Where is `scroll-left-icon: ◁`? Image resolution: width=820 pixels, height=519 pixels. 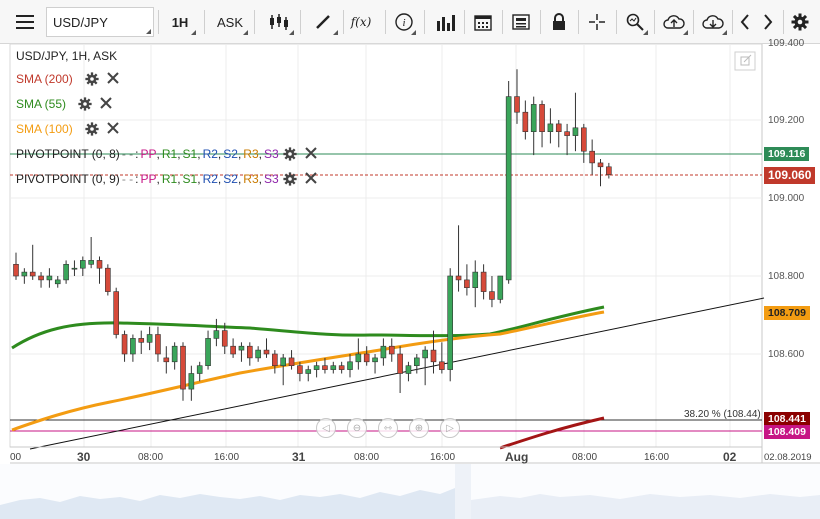 scroll-left-icon: ◁ is located at coordinates (326, 428).